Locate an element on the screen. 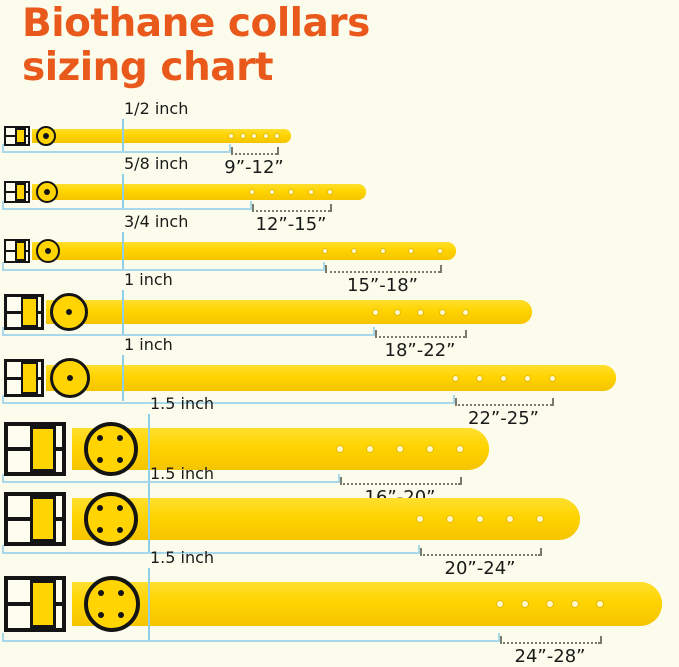  width-label: 3/4 inch is located at coordinates (156, 221).